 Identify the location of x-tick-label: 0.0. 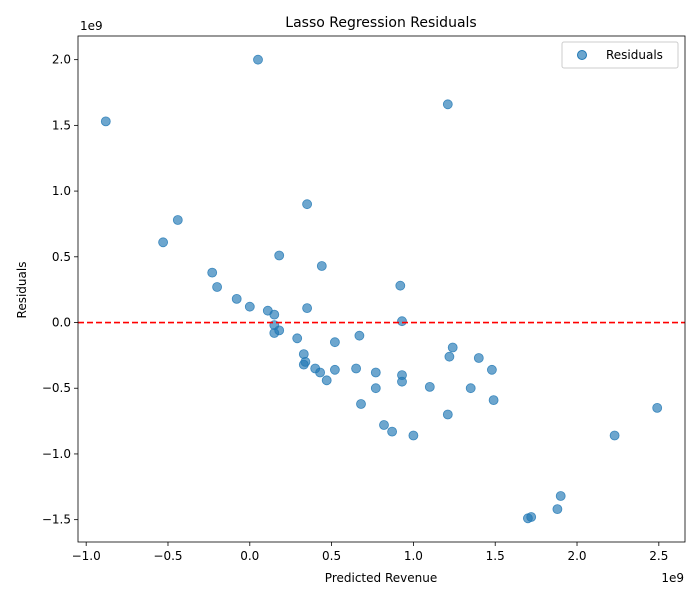
(249, 556).